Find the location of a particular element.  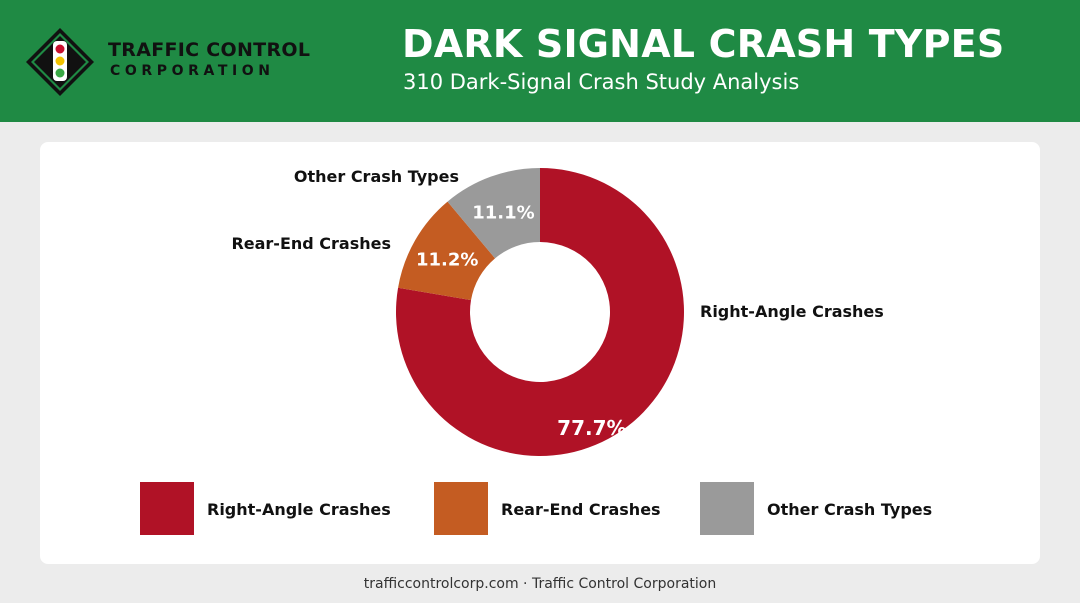

legend-label-other-crash-types: Other Crash Types is located at coordinates (849, 509).